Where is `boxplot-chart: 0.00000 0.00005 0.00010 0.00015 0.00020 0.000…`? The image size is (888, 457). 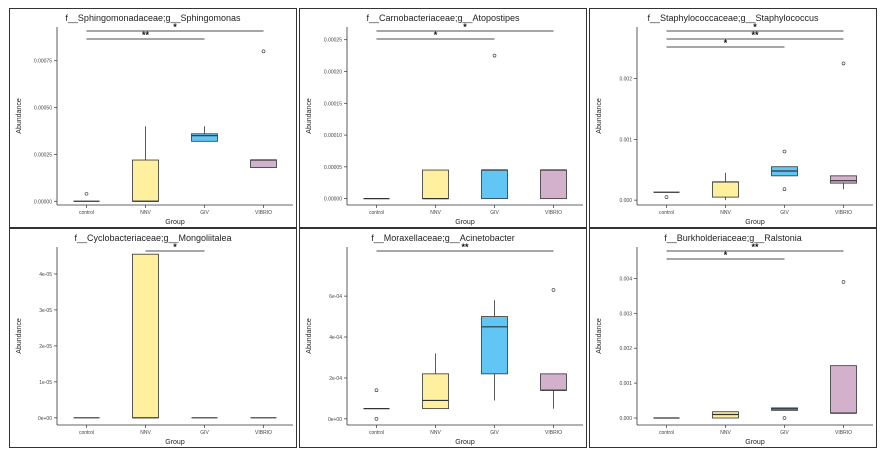 boxplot-chart: 0.00000 0.00005 0.00010 0.00015 0.00020 0.000… is located at coordinates (444, 124).